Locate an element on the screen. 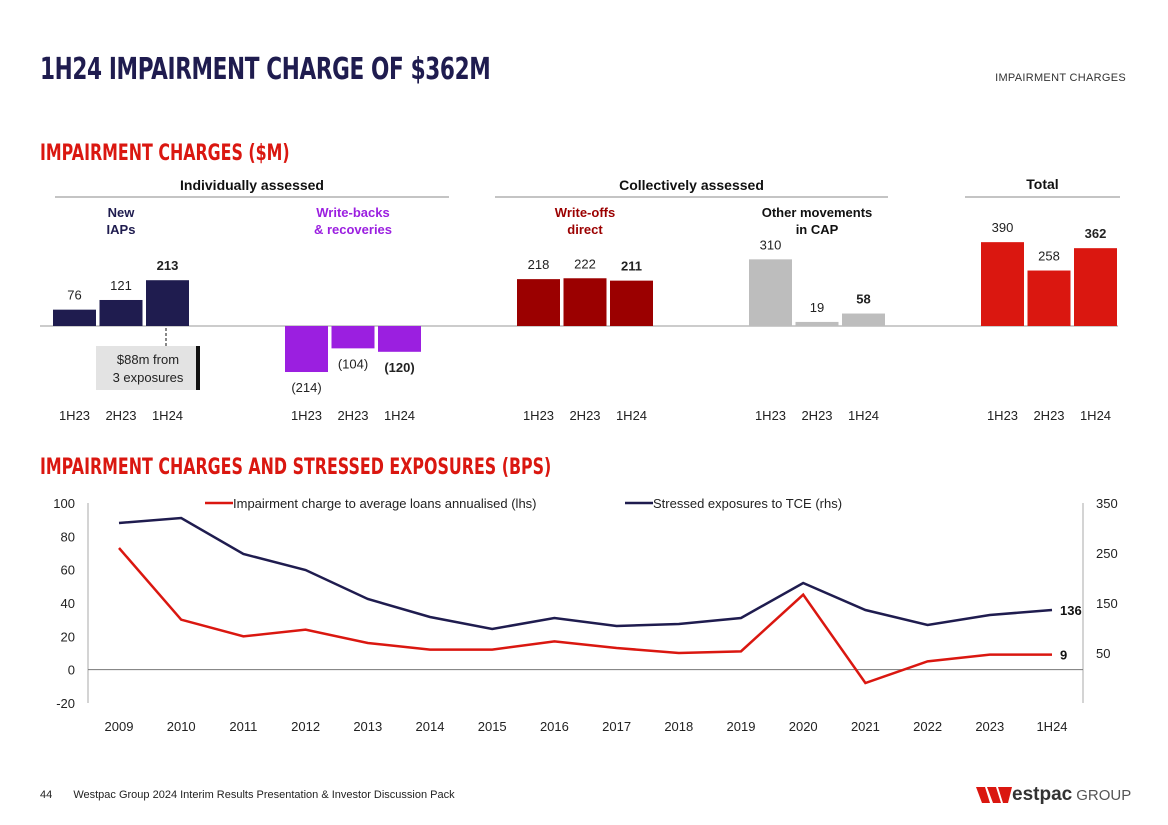  end-label: 9 is located at coordinates (1063, 655).